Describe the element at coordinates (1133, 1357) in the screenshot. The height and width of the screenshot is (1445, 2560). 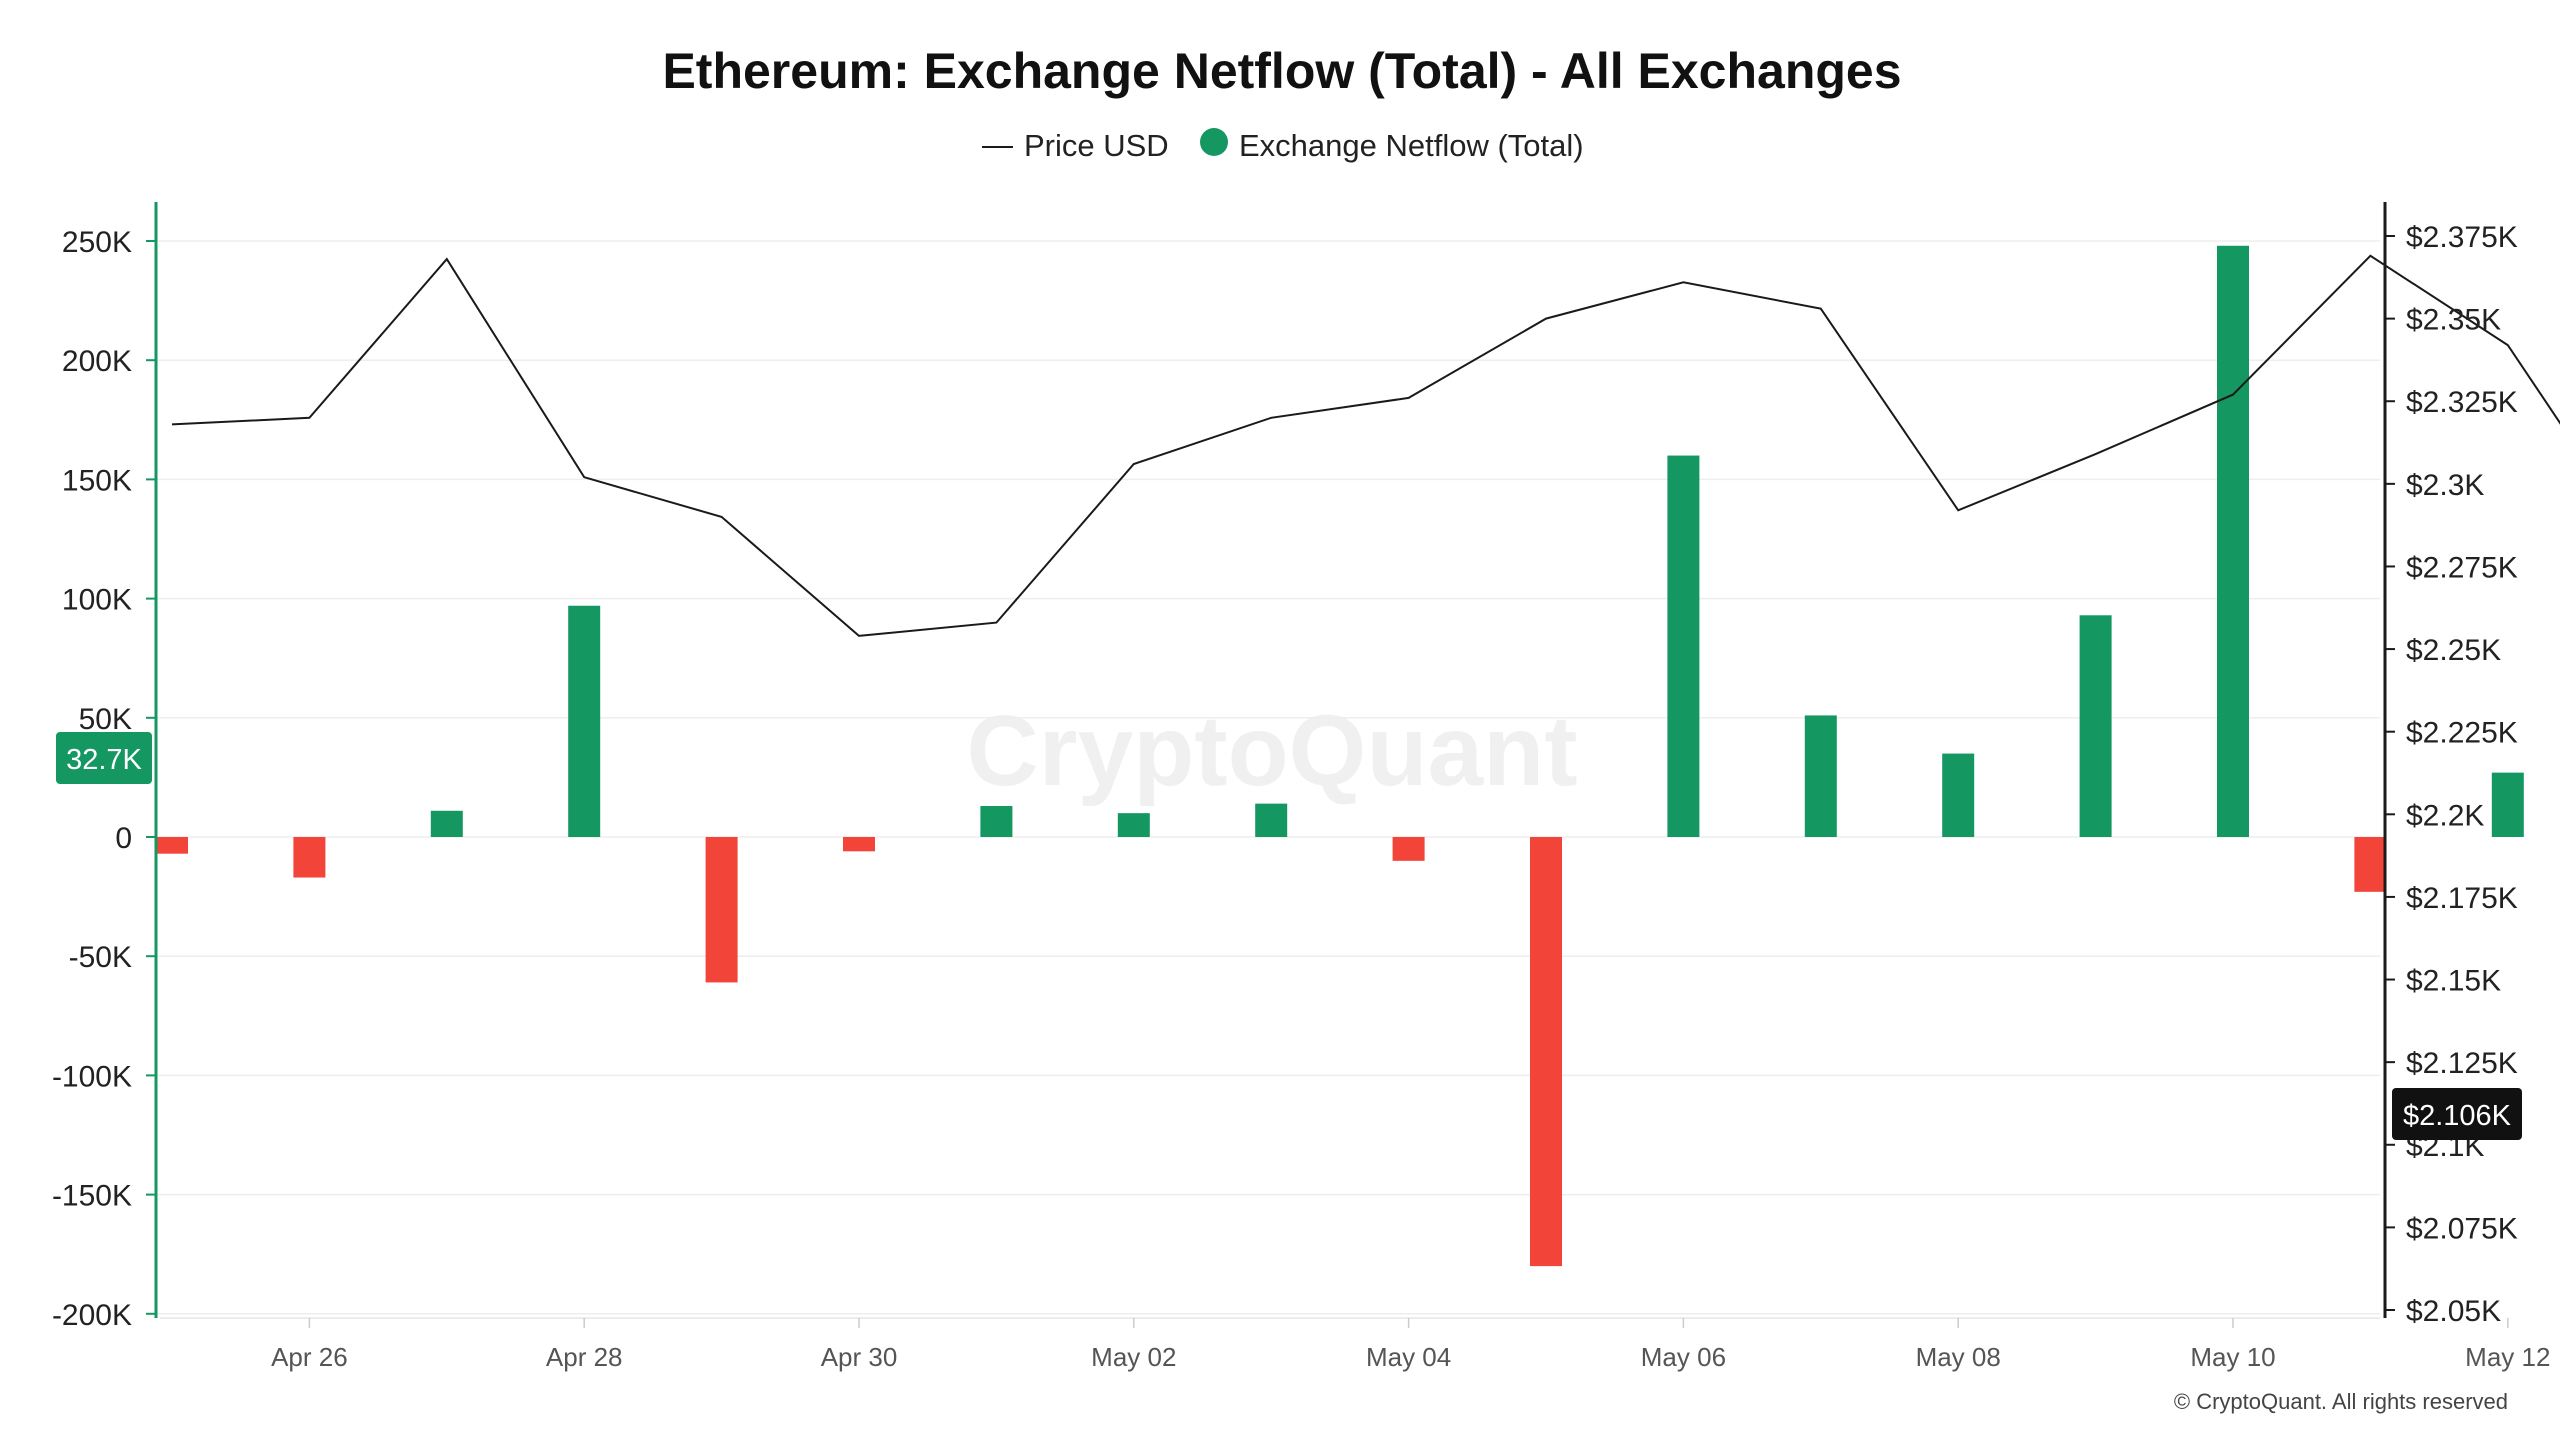
I see `x-tick-label: May 02` at that location.